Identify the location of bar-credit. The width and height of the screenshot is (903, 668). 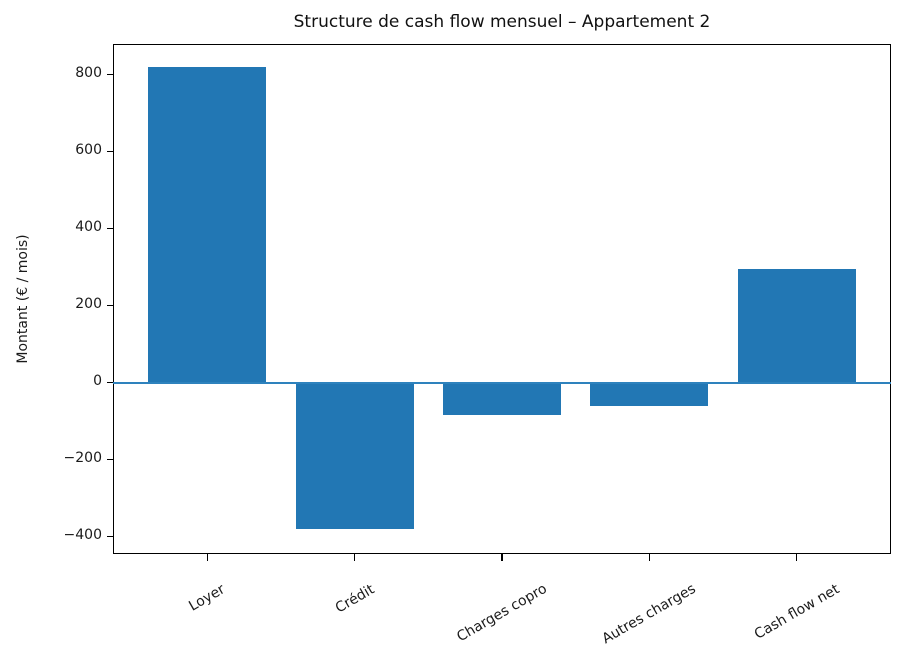
(354, 455).